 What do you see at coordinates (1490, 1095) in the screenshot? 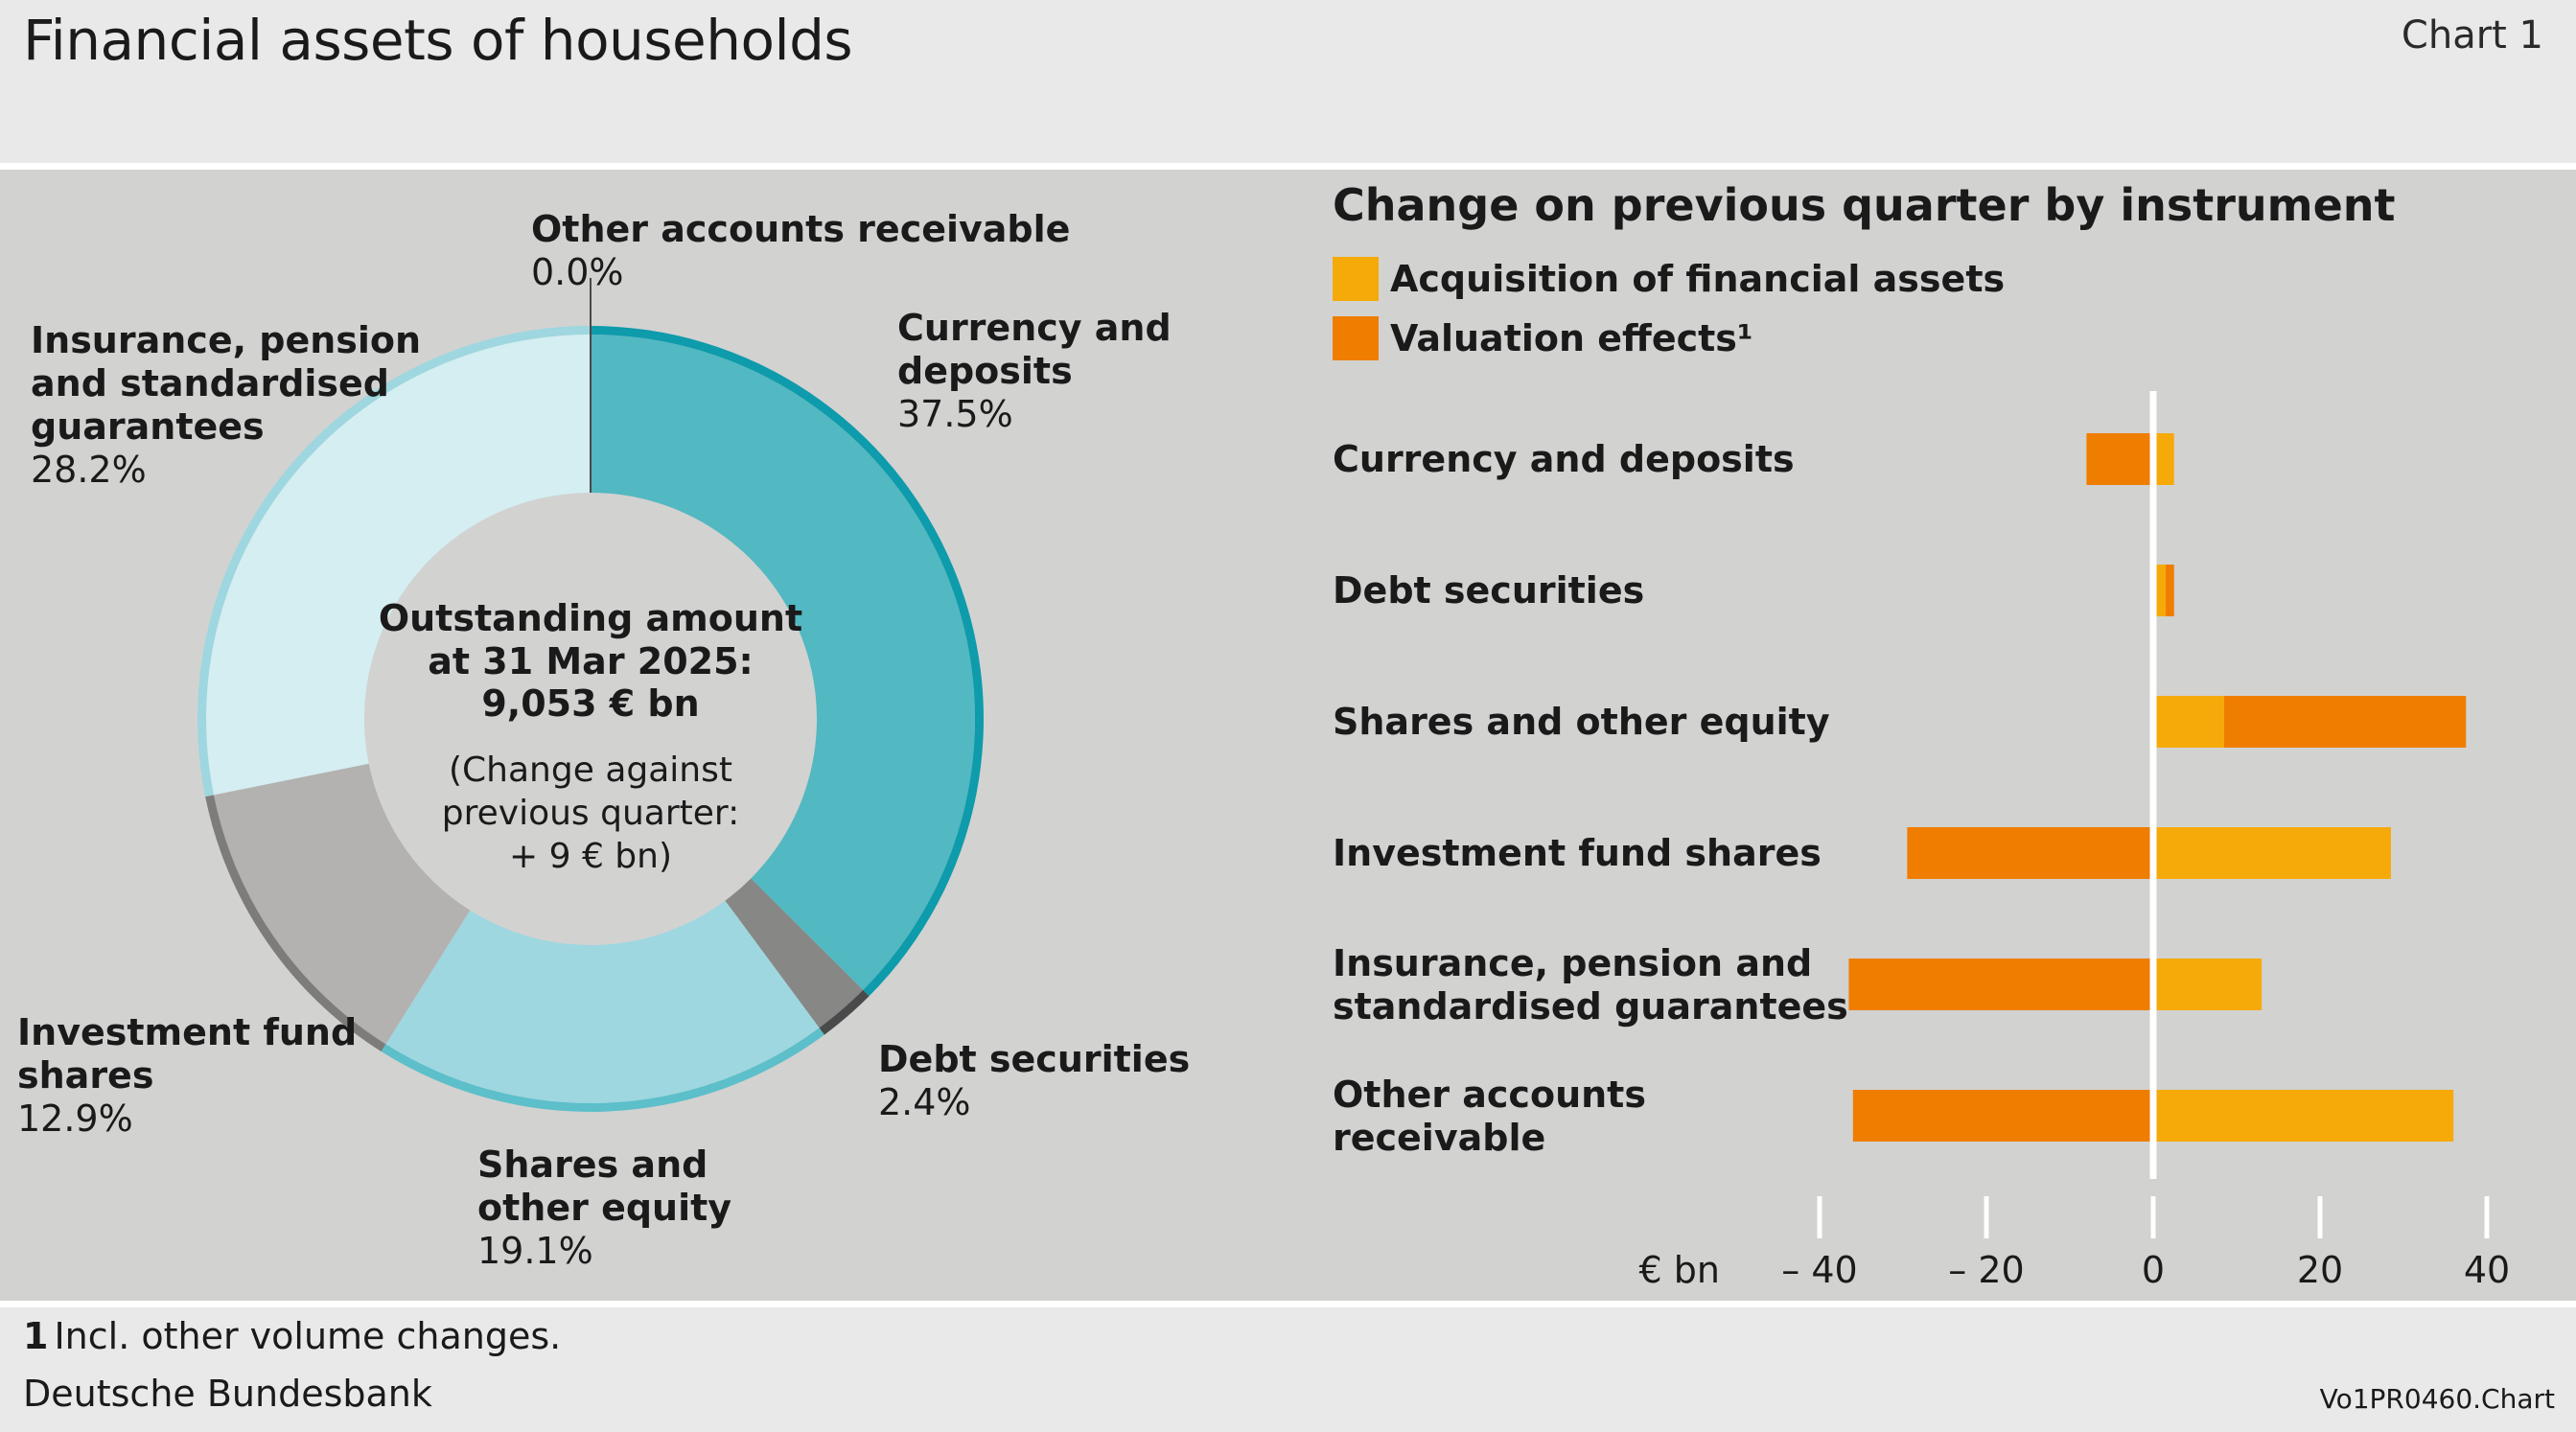
I see `bar-category-label-5-line-0: Other accounts` at bounding box center [1490, 1095].